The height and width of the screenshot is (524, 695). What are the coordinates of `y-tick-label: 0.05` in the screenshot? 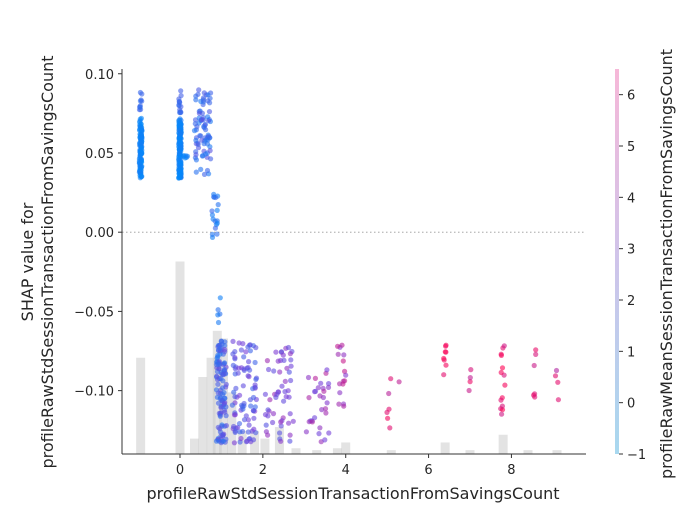 It's located at (99, 154).